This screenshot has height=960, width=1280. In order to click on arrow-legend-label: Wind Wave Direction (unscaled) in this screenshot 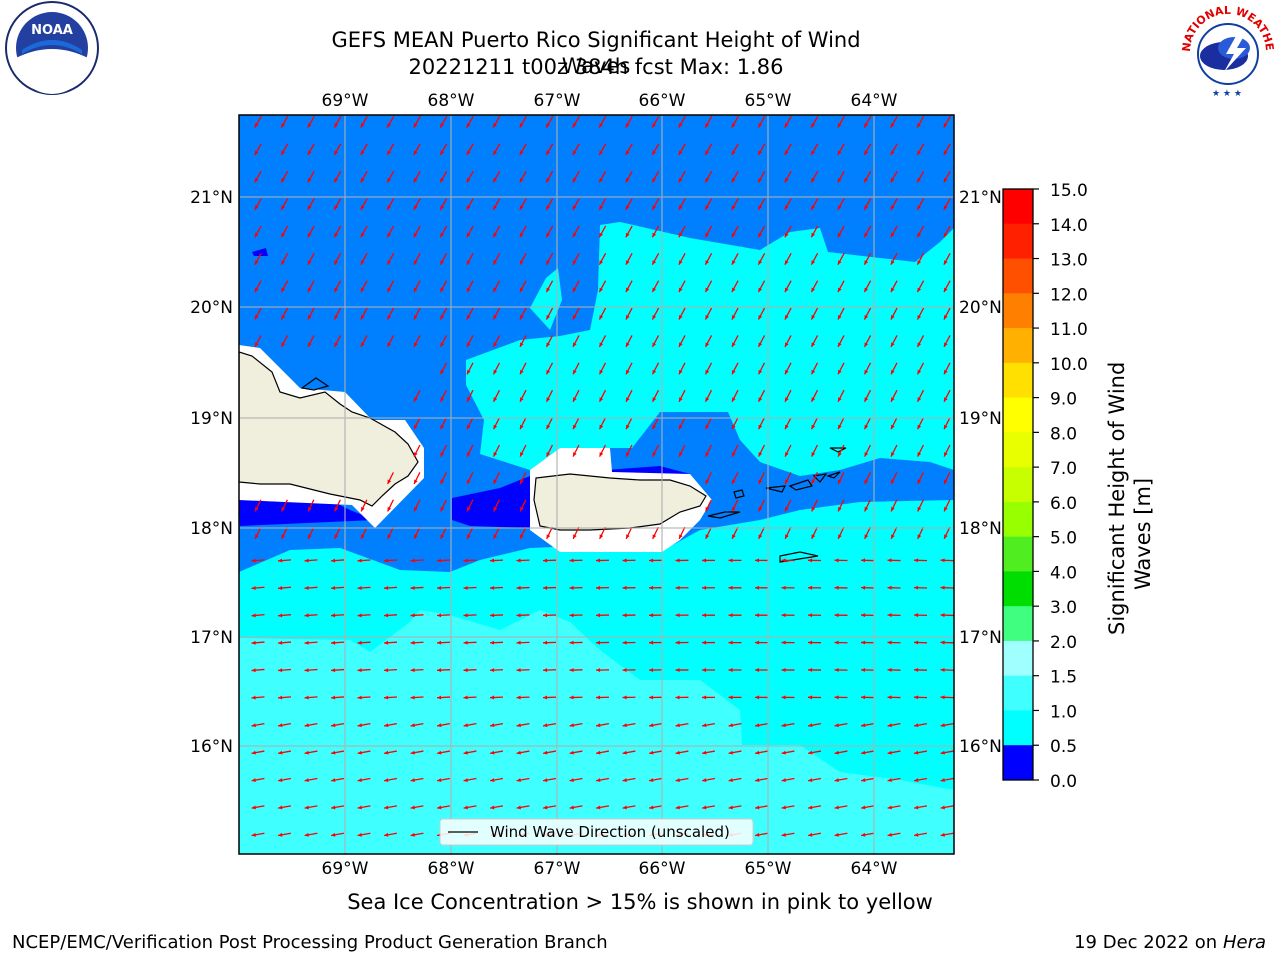, I will do `click(610, 832)`.